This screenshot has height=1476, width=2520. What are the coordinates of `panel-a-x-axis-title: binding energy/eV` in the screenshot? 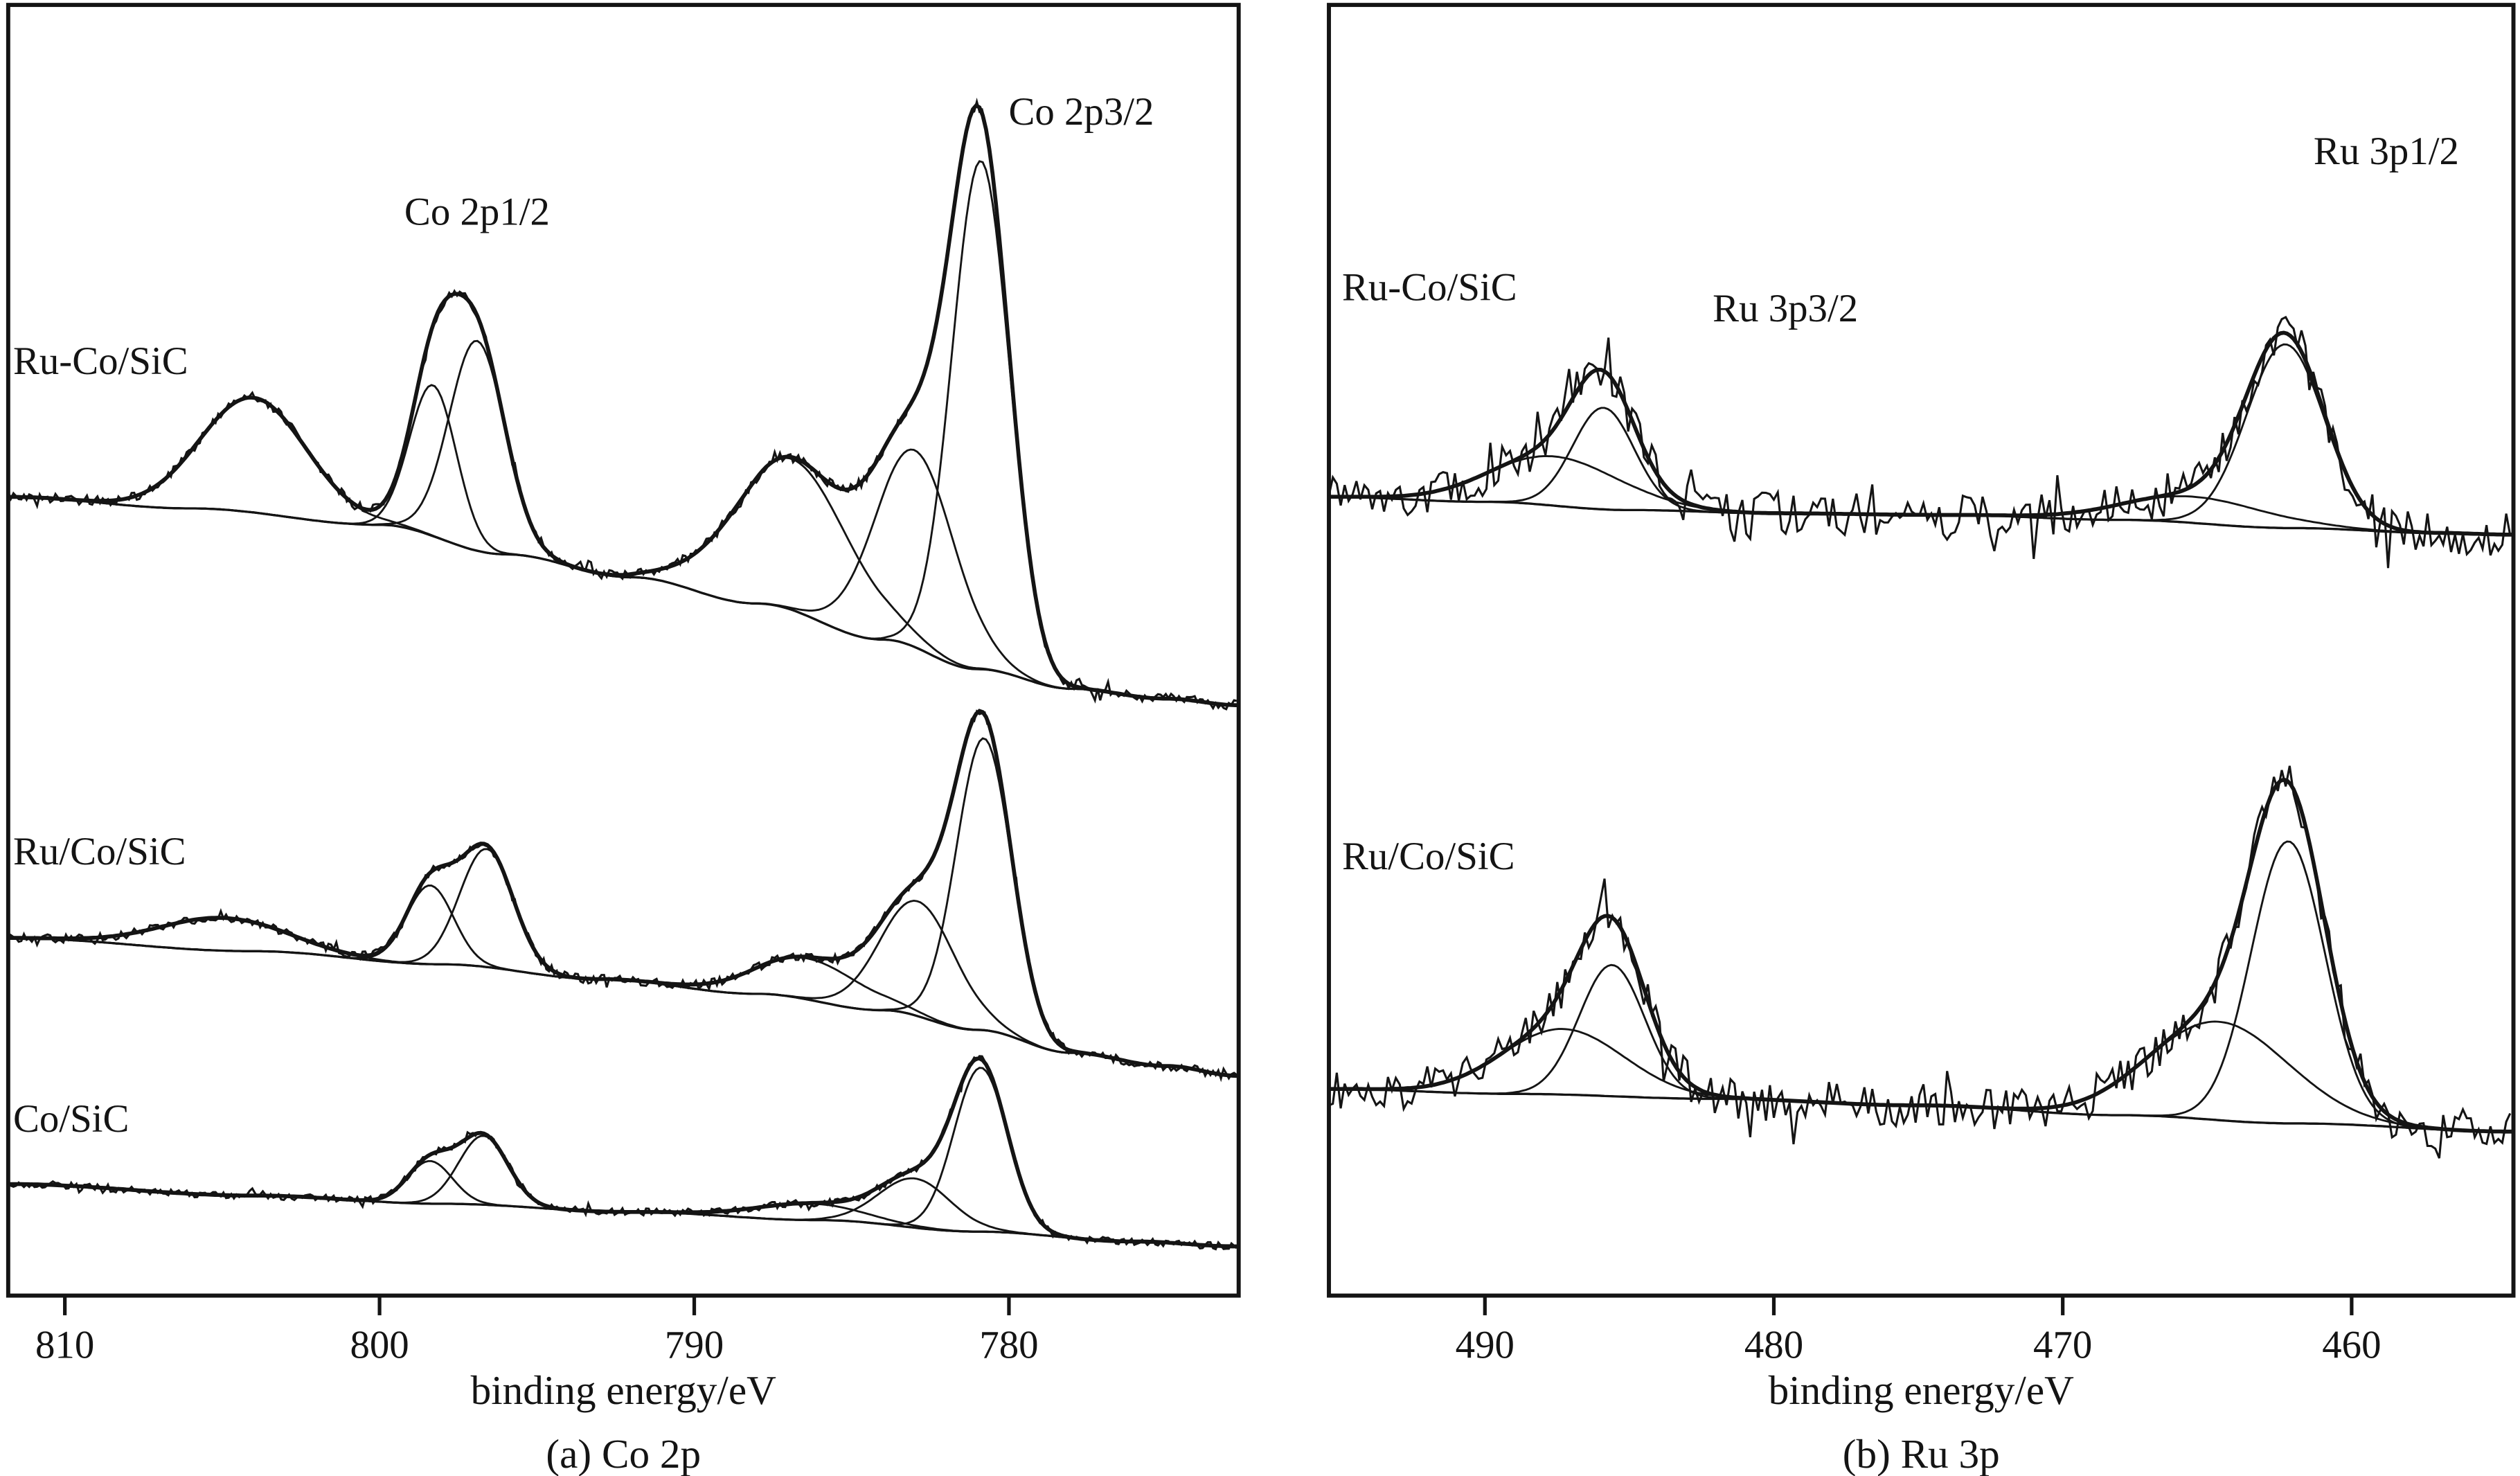 It's located at (624, 1390).